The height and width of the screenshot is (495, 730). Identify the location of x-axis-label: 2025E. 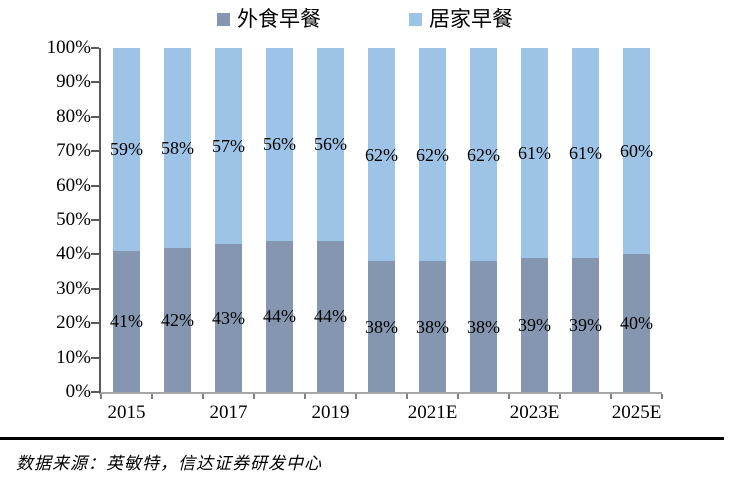
(636, 412).